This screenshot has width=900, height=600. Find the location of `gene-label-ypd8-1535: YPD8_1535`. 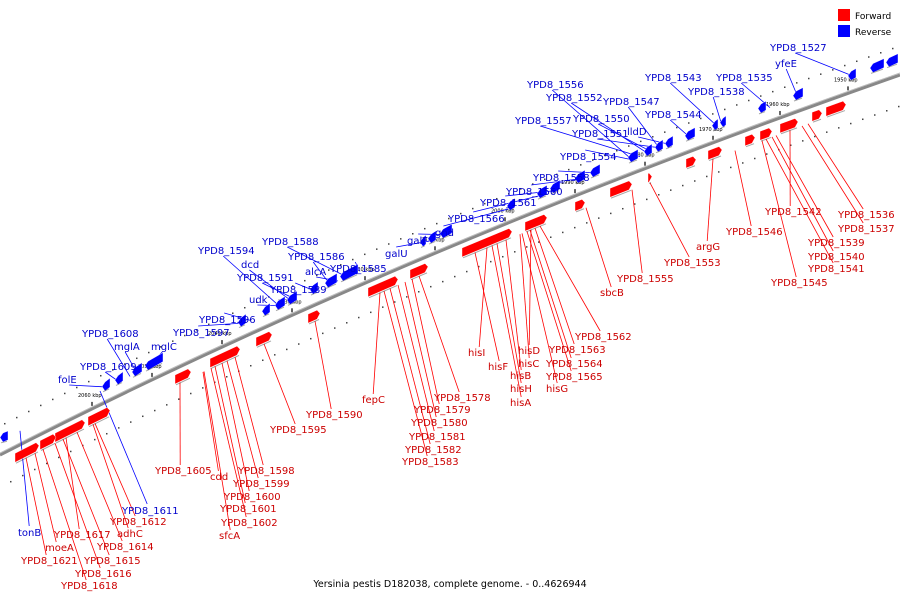

gene-label-ypd8-1535: YPD8_1535 is located at coordinates (744, 78).